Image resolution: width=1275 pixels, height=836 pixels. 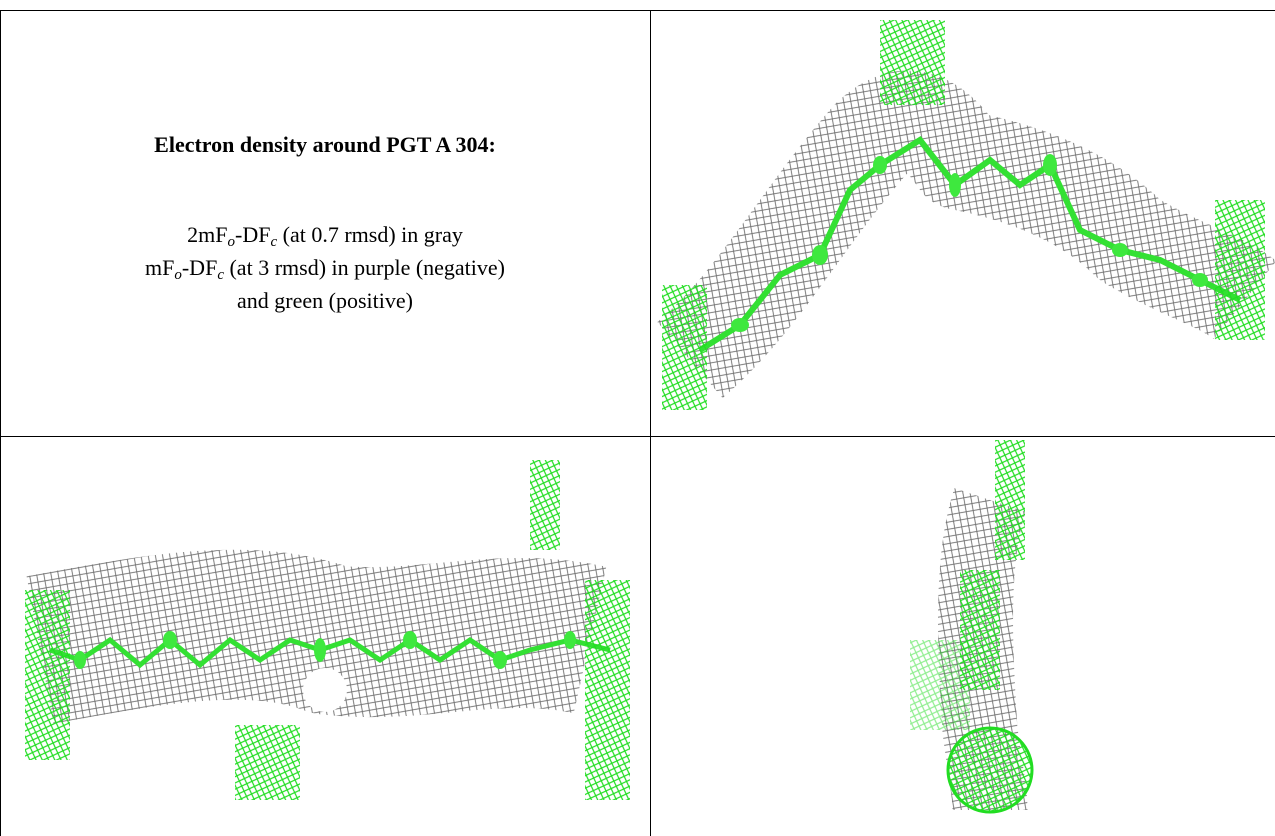 I want to click on caption-line: 2mFo-DFc (at 0.7 rmsd) in gray, so click(x=325, y=234).